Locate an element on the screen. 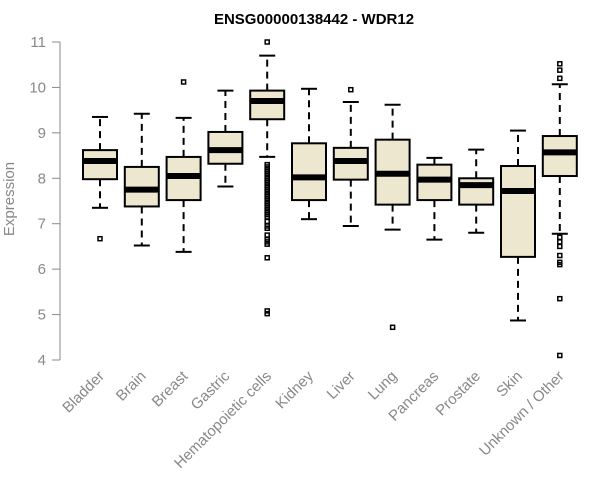 The height and width of the screenshot is (500, 600). x-category-label: Skin is located at coordinates (509, 384).